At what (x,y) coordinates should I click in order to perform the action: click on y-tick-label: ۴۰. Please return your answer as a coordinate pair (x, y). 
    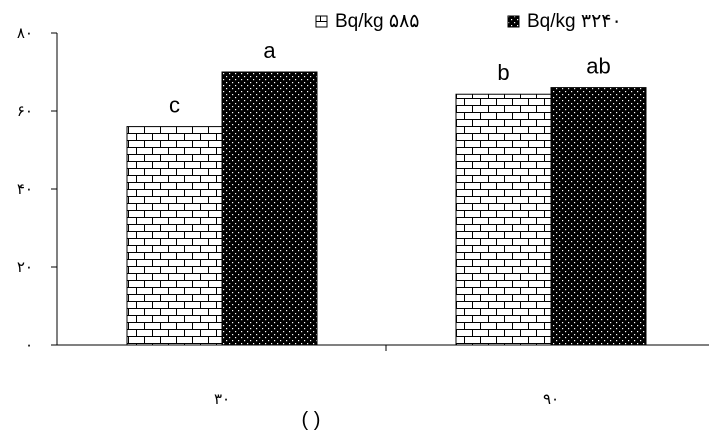
    Looking at the image, I should click on (25, 189).